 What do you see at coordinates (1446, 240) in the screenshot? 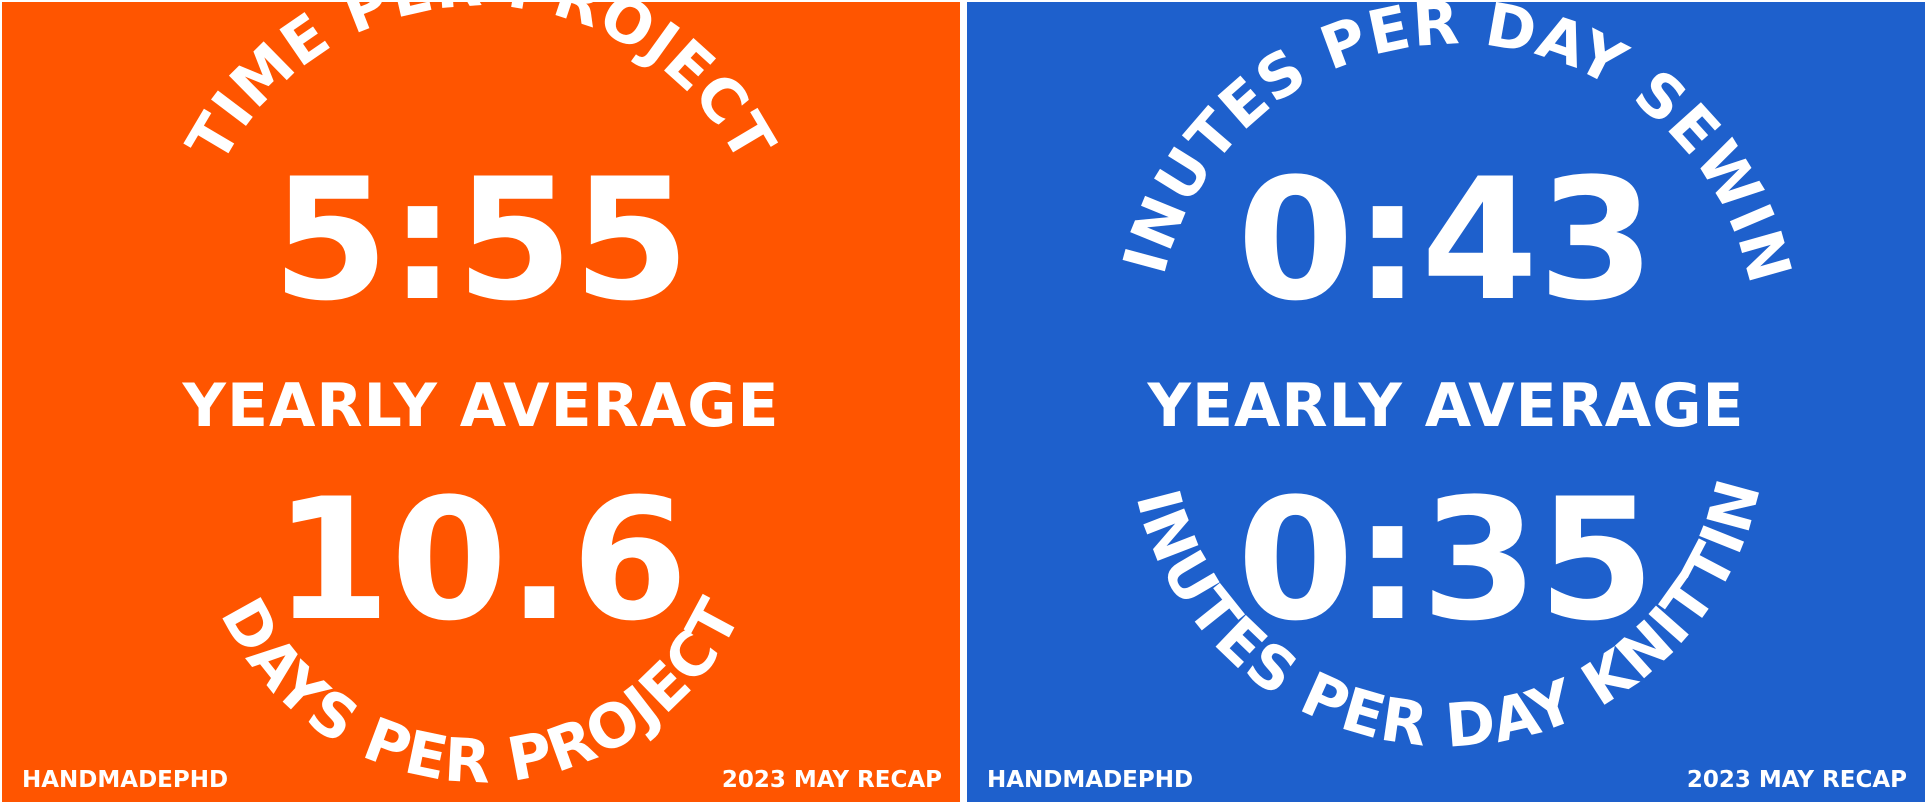
I see `sewing-minutes-value: 0:43` at bounding box center [1446, 240].